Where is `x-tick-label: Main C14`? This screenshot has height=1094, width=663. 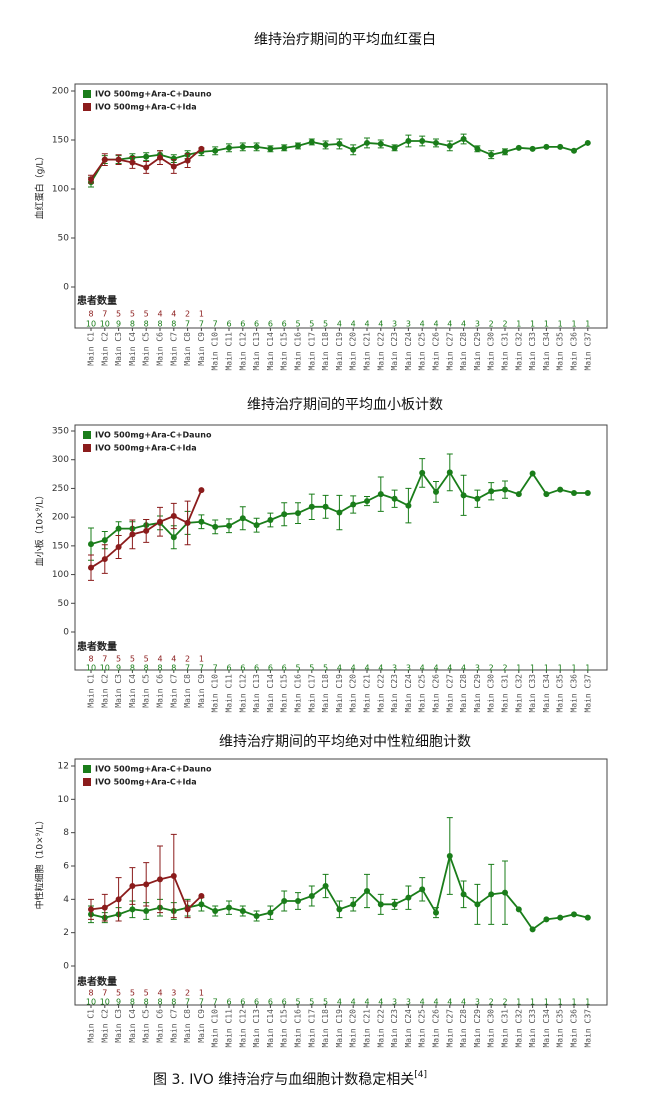
x-tick-label: Main C14 is located at coordinates (270, 351).